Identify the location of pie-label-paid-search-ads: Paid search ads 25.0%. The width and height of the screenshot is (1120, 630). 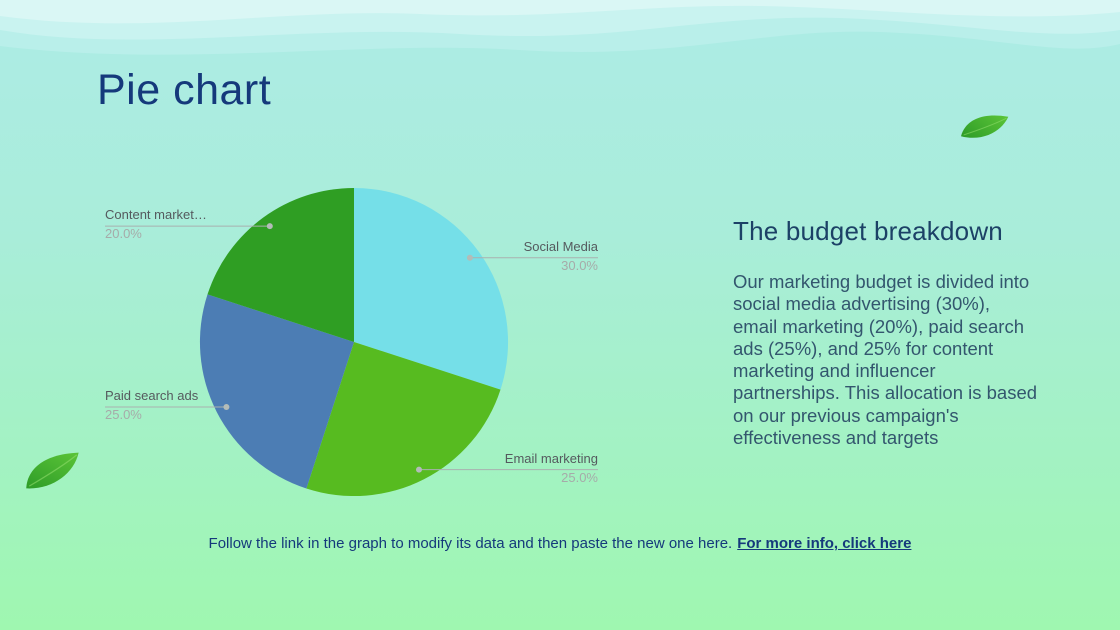
(151, 405).